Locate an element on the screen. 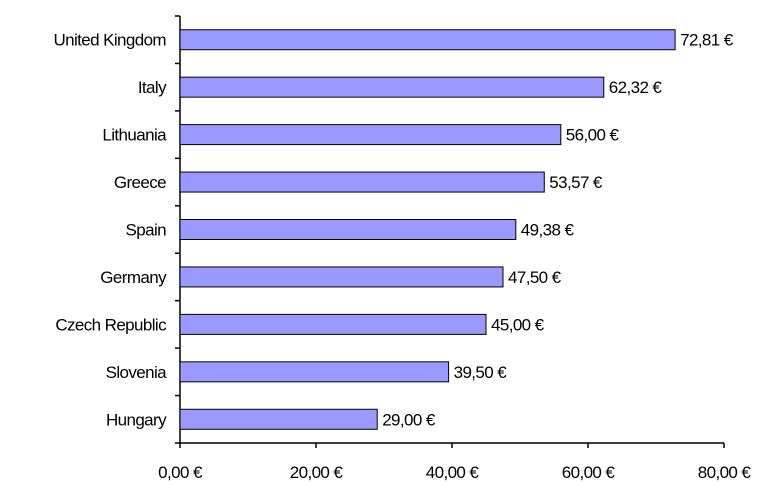  data-label: 56,00 € is located at coordinates (593, 135).